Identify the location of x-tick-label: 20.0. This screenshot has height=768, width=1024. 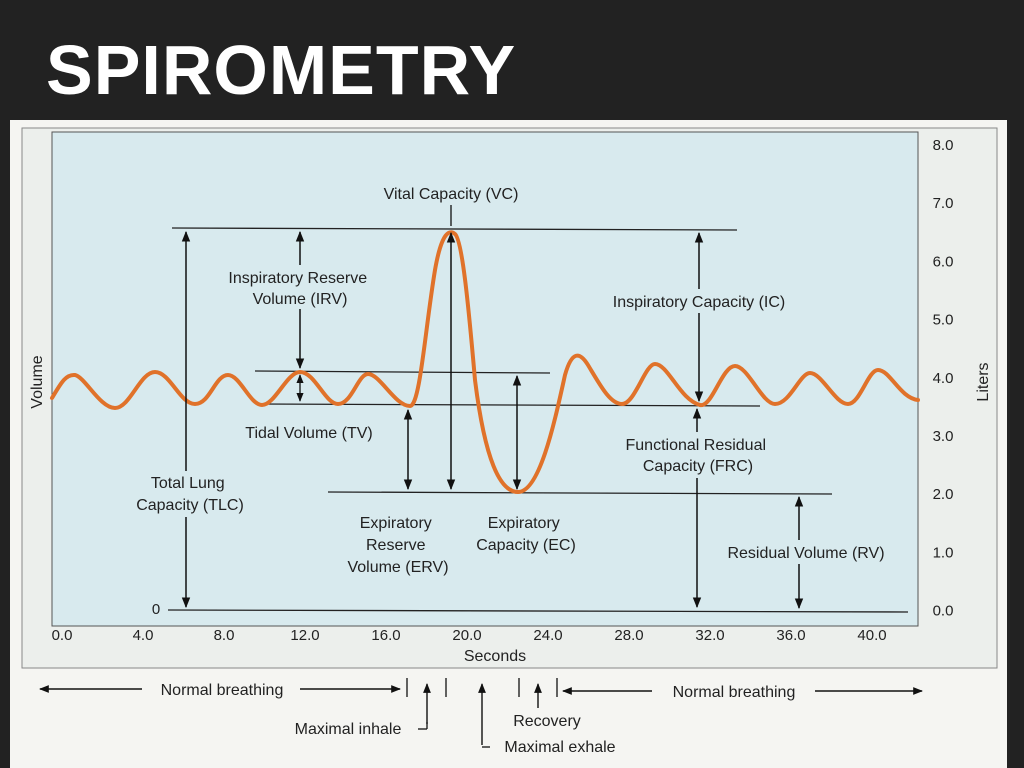
(466, 635).